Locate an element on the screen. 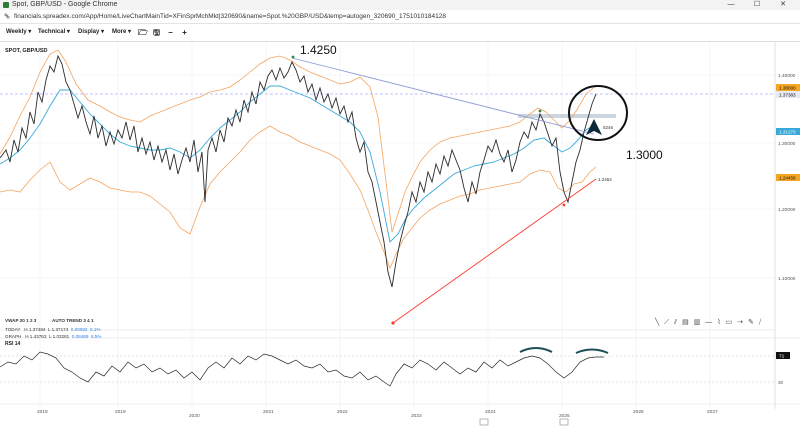 The width and height of the screenshot is (800, 429). vwap-badge is located at coordinates (788, 131).